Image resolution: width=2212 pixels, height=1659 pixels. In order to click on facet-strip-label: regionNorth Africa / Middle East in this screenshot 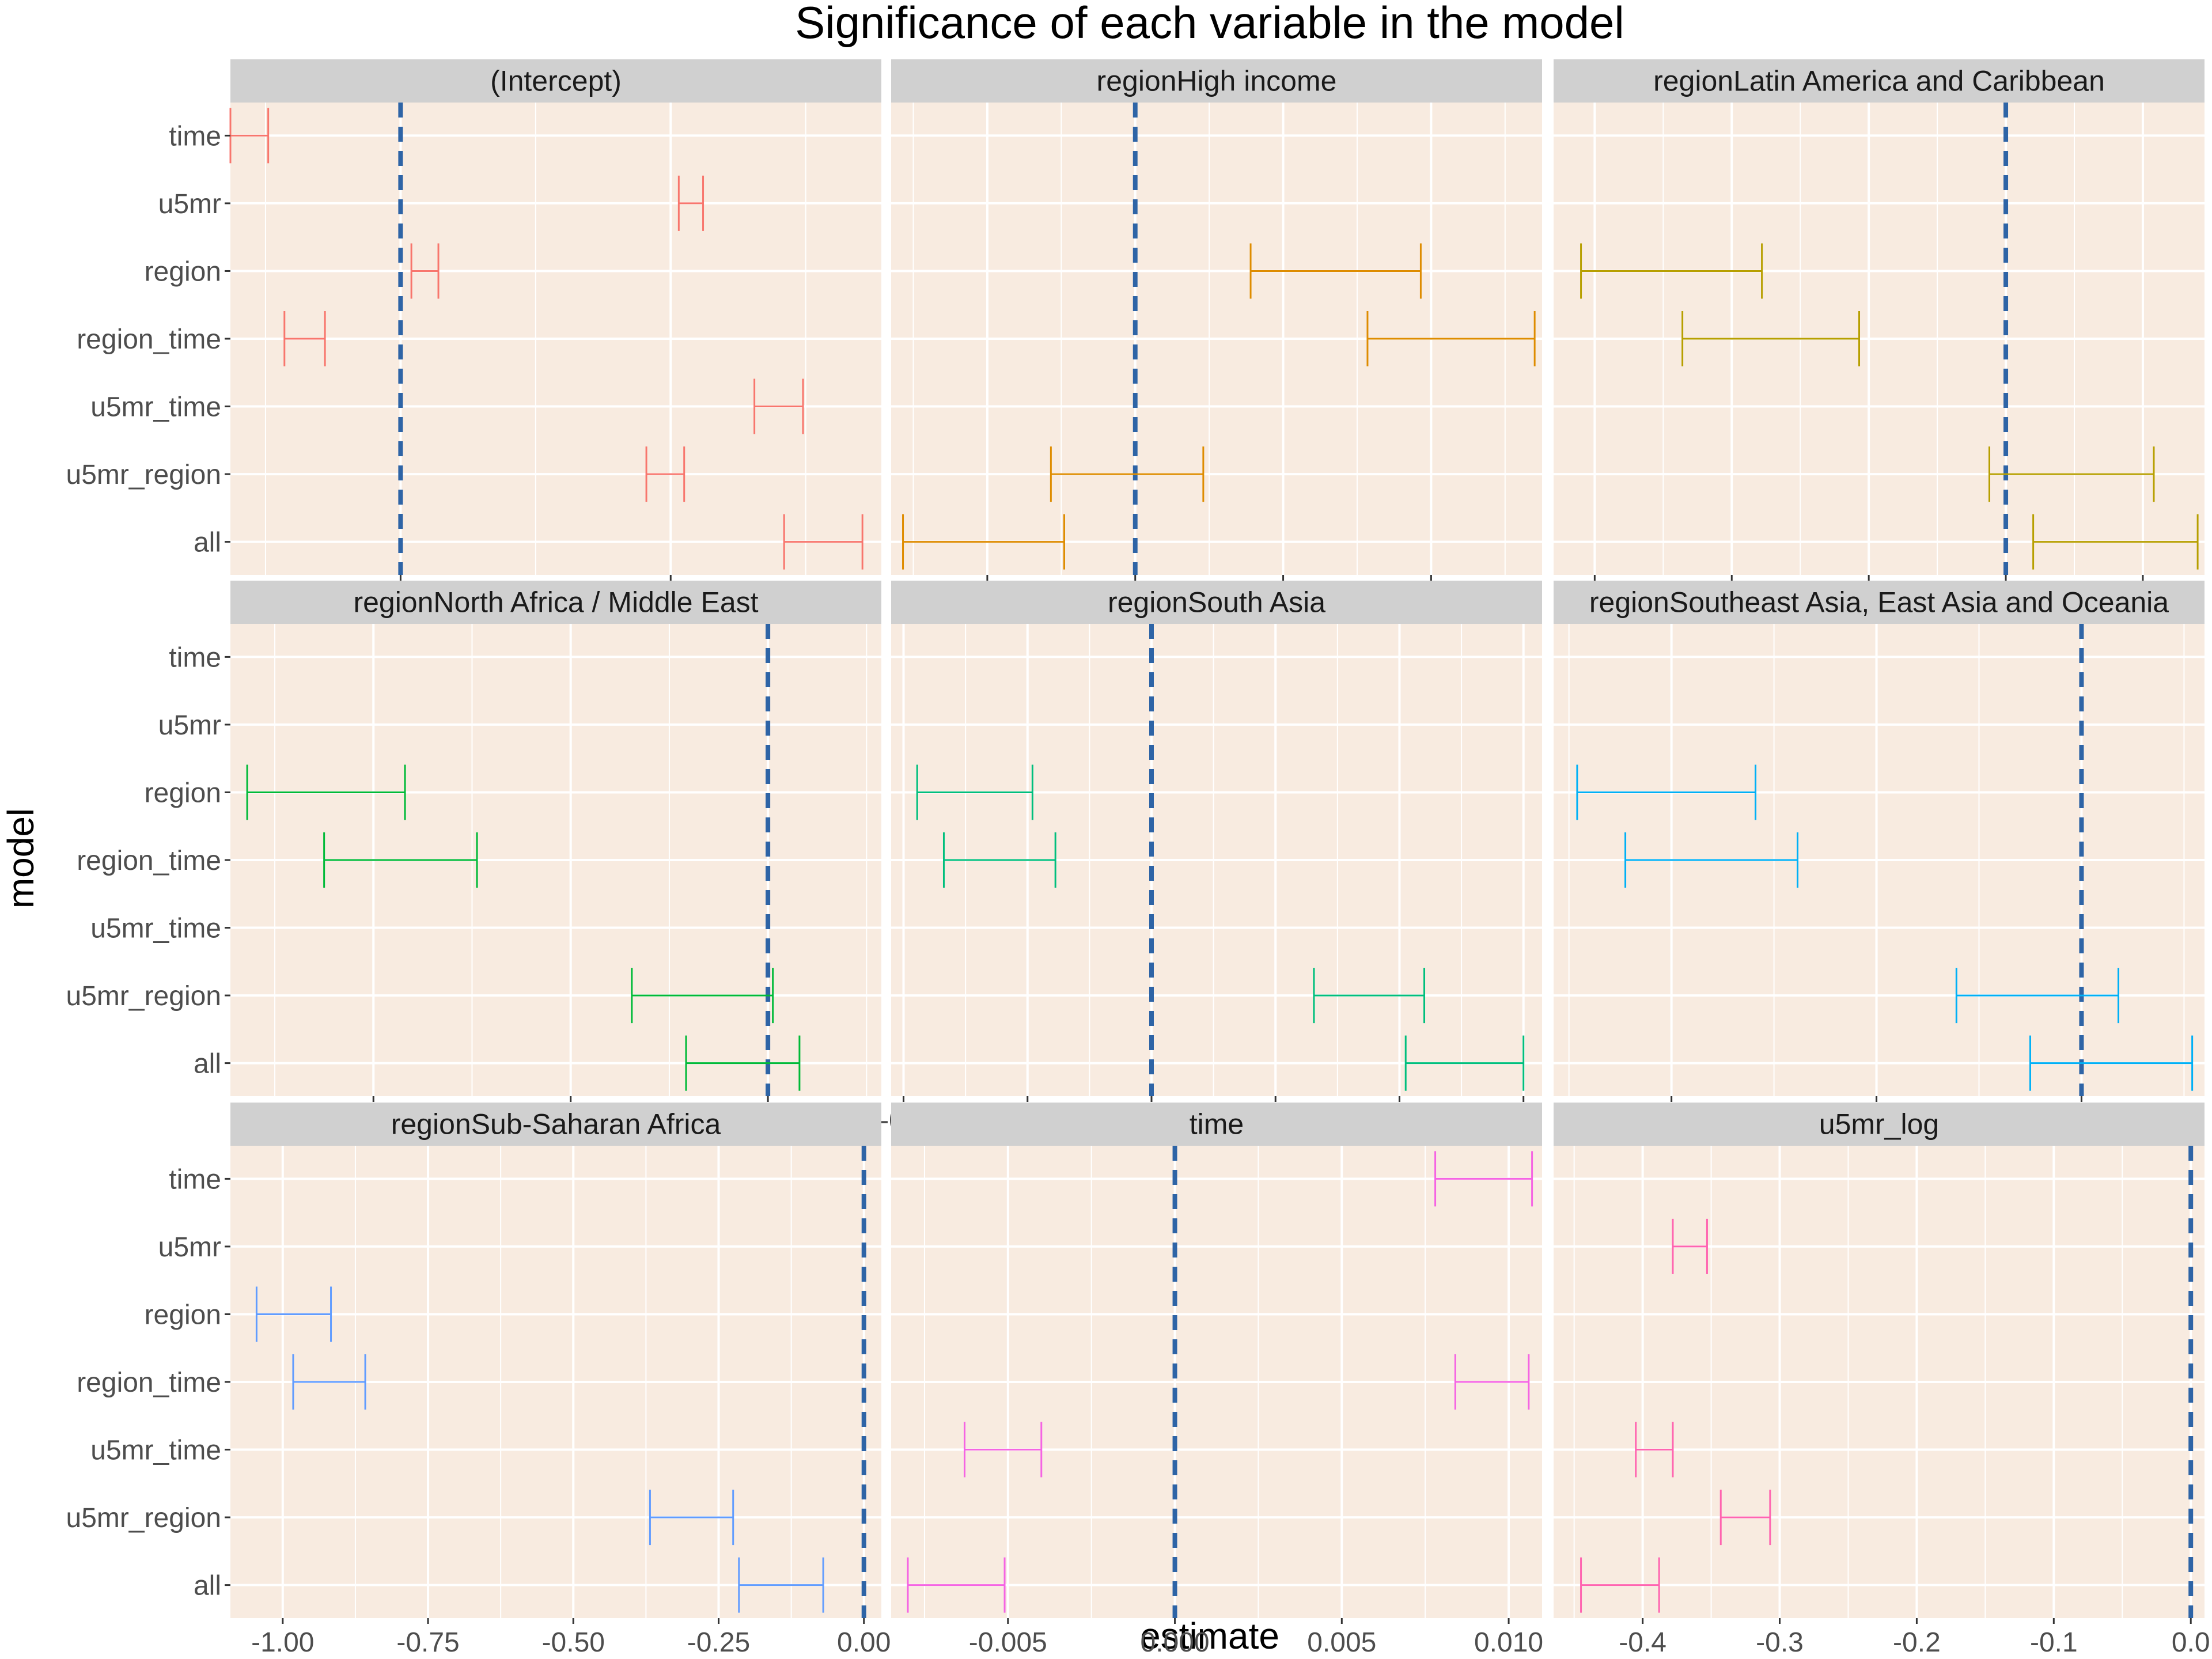, I will do `click(555, 602)`.